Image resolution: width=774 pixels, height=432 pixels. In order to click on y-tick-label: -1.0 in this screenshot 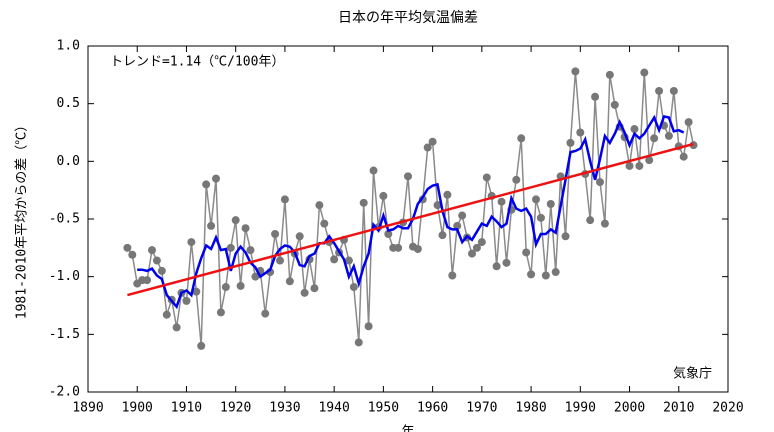, I will do `click(64, 276)`.